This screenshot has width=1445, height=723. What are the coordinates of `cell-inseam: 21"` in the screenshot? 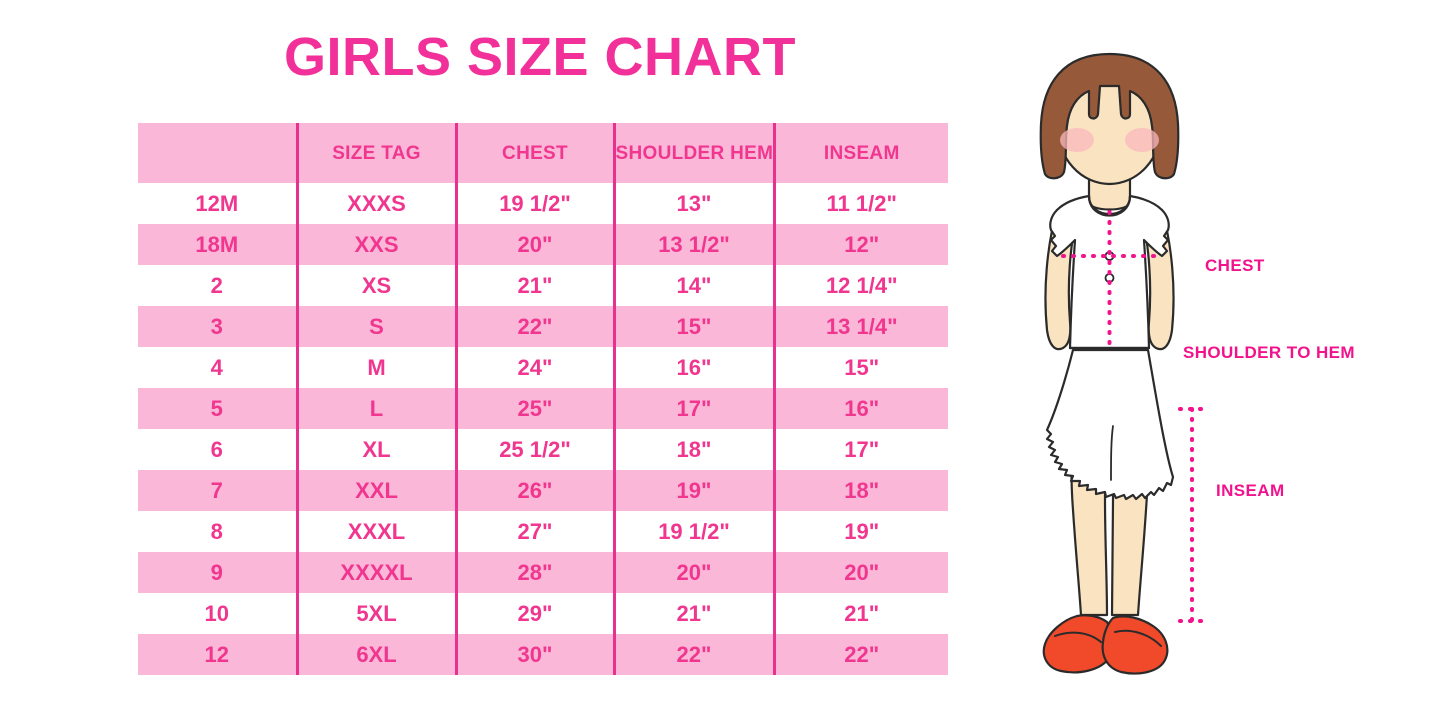 It's located at (860, 613).